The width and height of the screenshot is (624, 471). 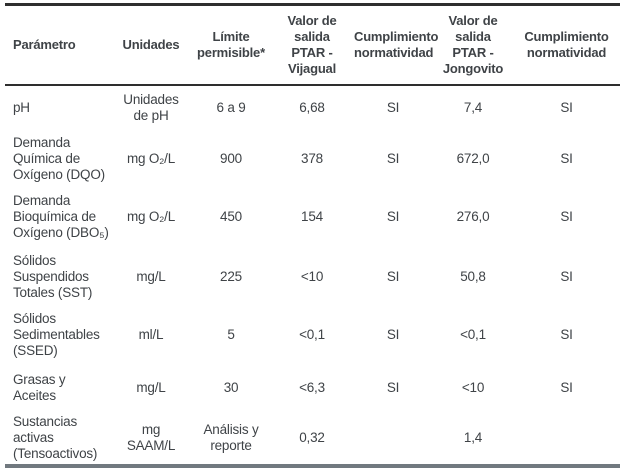 What do you see at coordinates (231, 387) in the screenshot?
I see `limit-cell: 30` at bounding box center [231, 387].